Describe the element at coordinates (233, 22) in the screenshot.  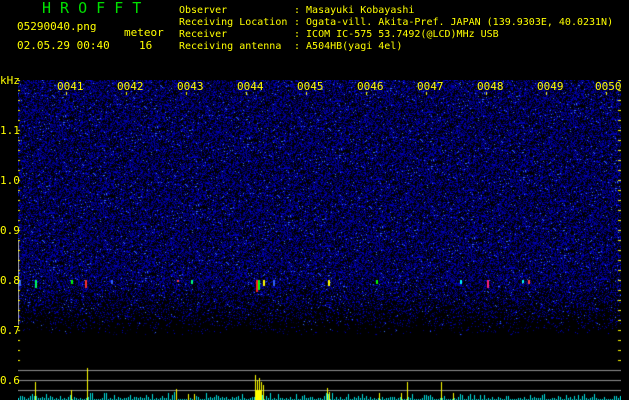
I see `info-label: Receiving Location` at that location.